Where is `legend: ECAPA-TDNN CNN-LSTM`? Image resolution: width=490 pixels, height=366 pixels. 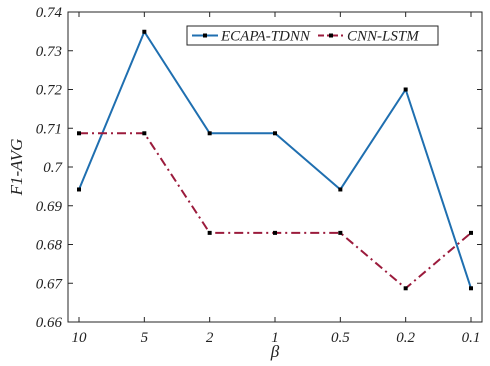
legend: ECAPA-TDNN CNN-LSTM is located at coordinates (312, 35).